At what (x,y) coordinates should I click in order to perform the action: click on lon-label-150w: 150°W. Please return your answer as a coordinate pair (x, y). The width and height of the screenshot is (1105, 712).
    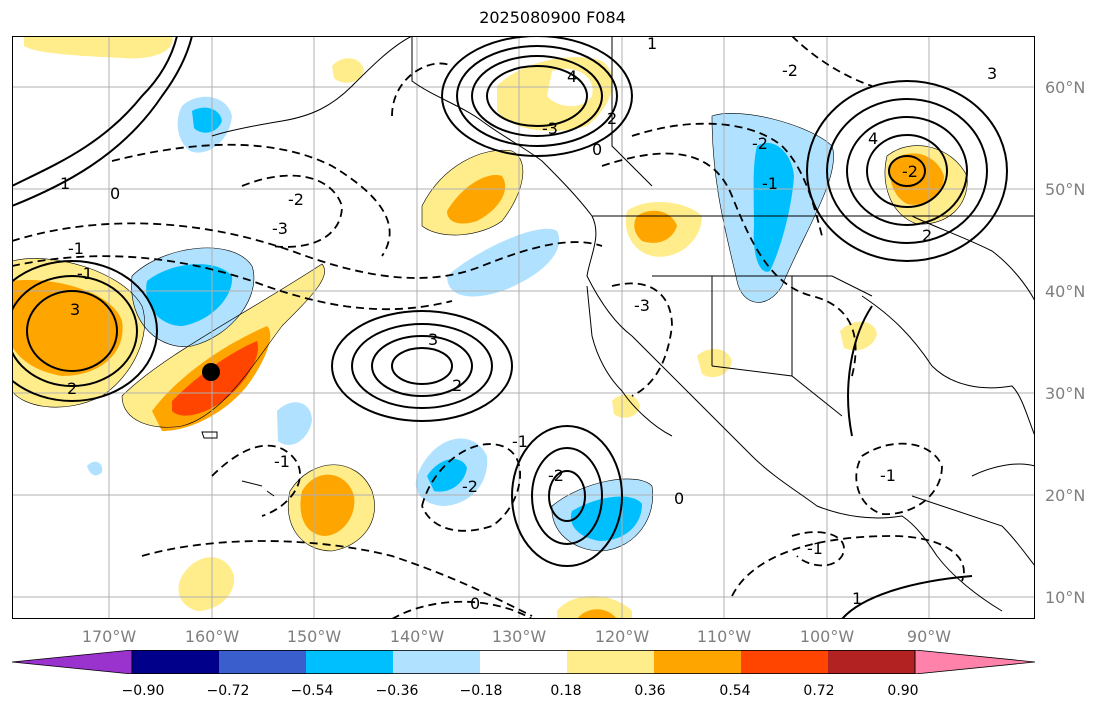
    Looking at the image, I should click on (314, 636).